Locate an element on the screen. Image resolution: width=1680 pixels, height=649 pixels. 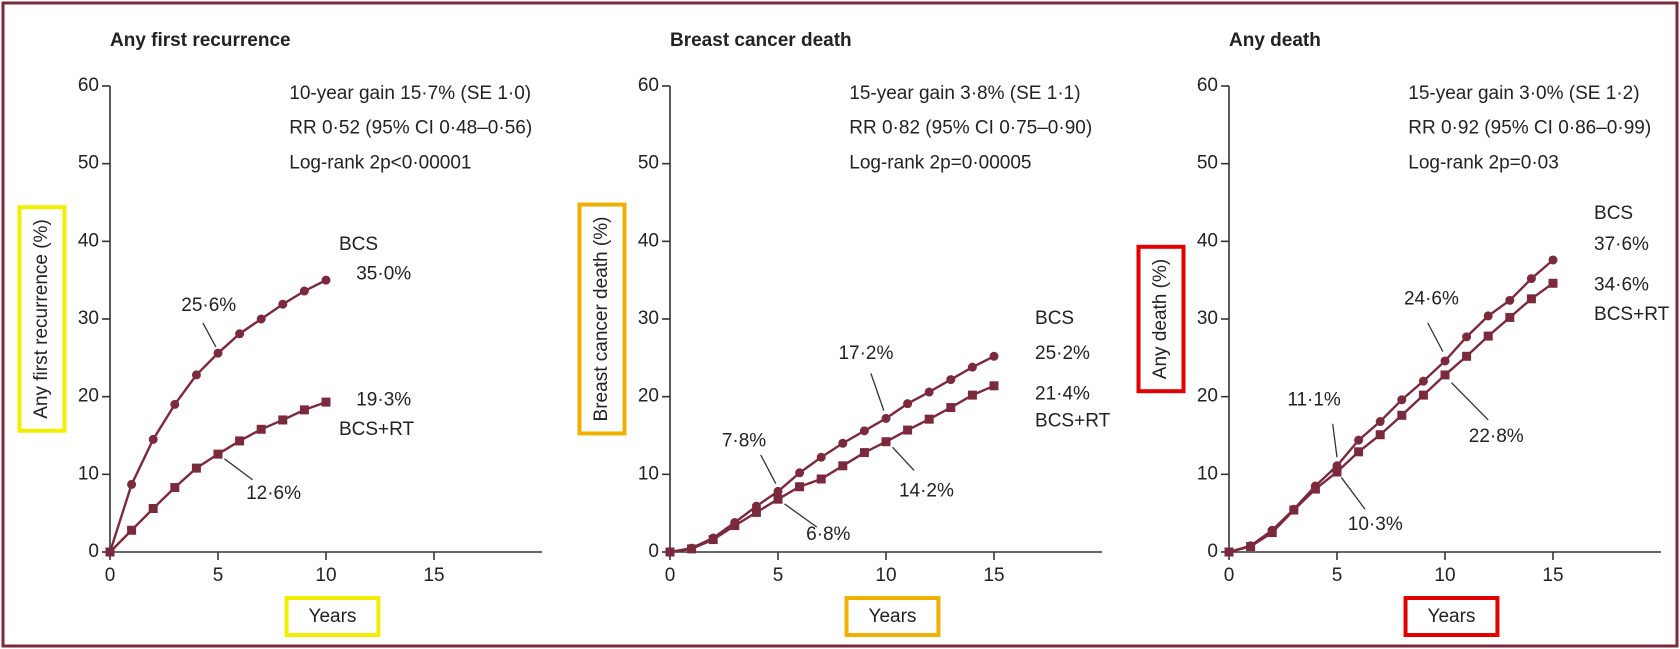
annotation: 34·6% is located at coordinates (1621, 285).